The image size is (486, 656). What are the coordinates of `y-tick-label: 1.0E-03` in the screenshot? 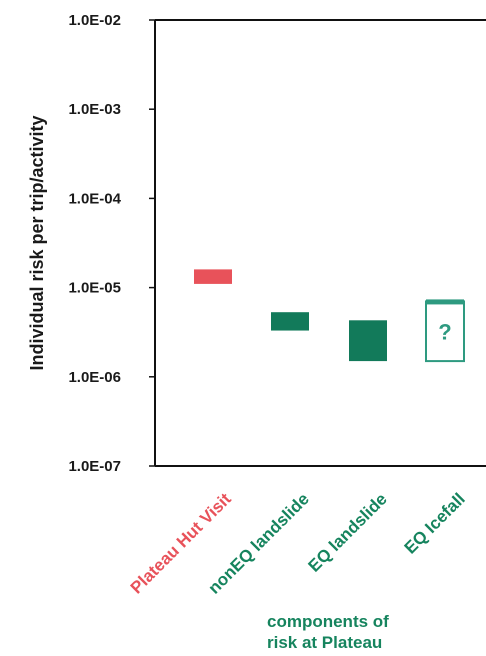 It's located at (94, 109).